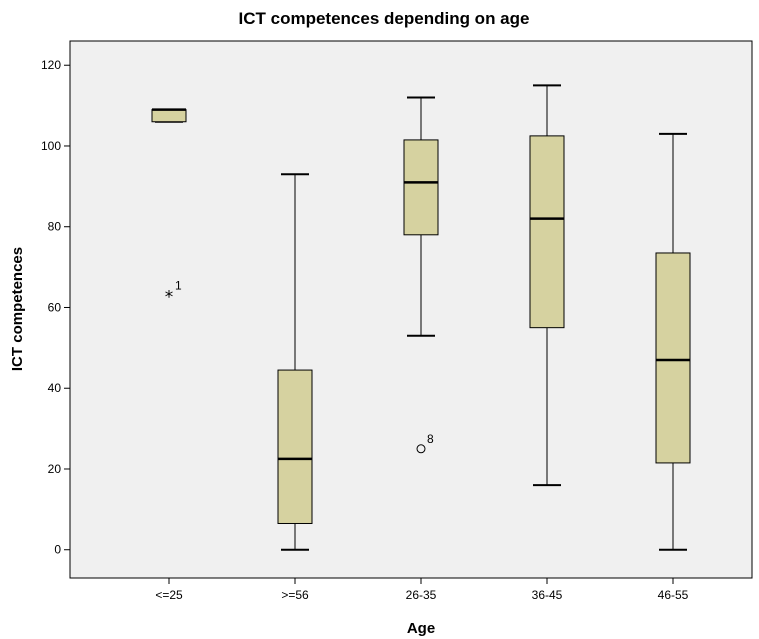  I want to click on x-tick-label: 26-35, so click(421, 595).